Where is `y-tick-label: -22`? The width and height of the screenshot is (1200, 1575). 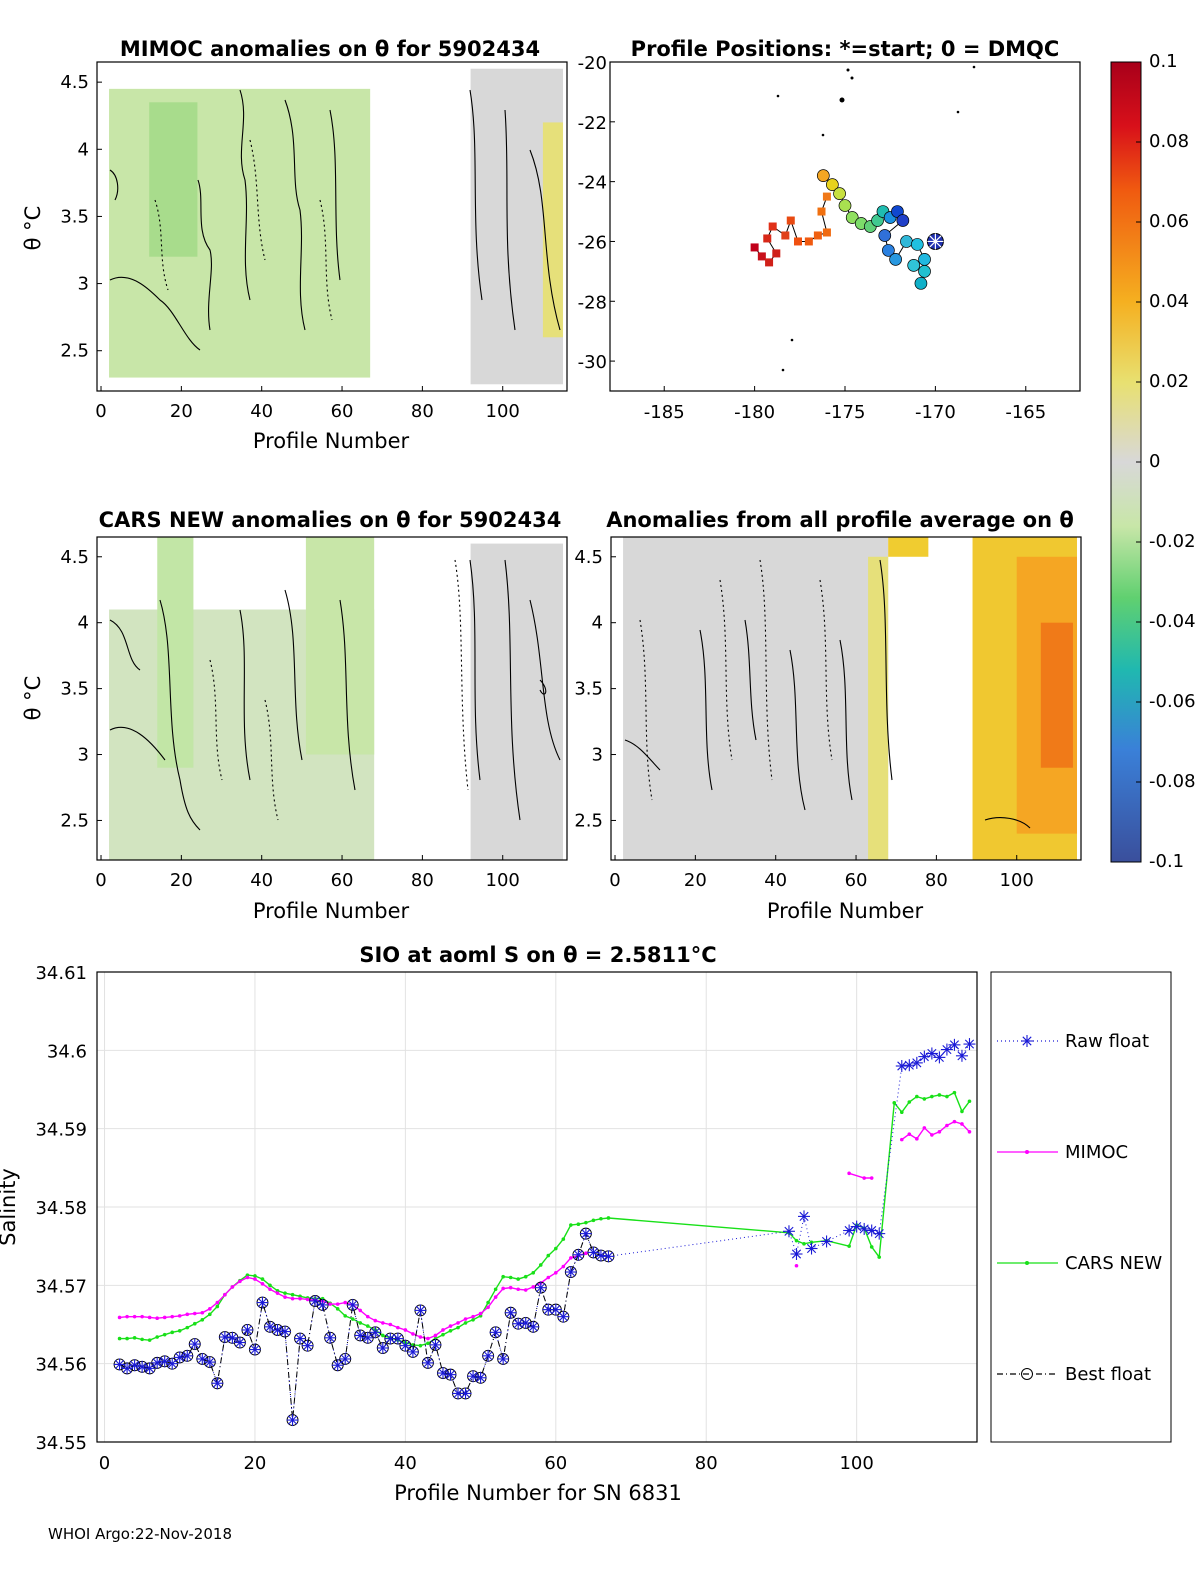
y-tick-label: -22 is located at coordinates (592, 123).